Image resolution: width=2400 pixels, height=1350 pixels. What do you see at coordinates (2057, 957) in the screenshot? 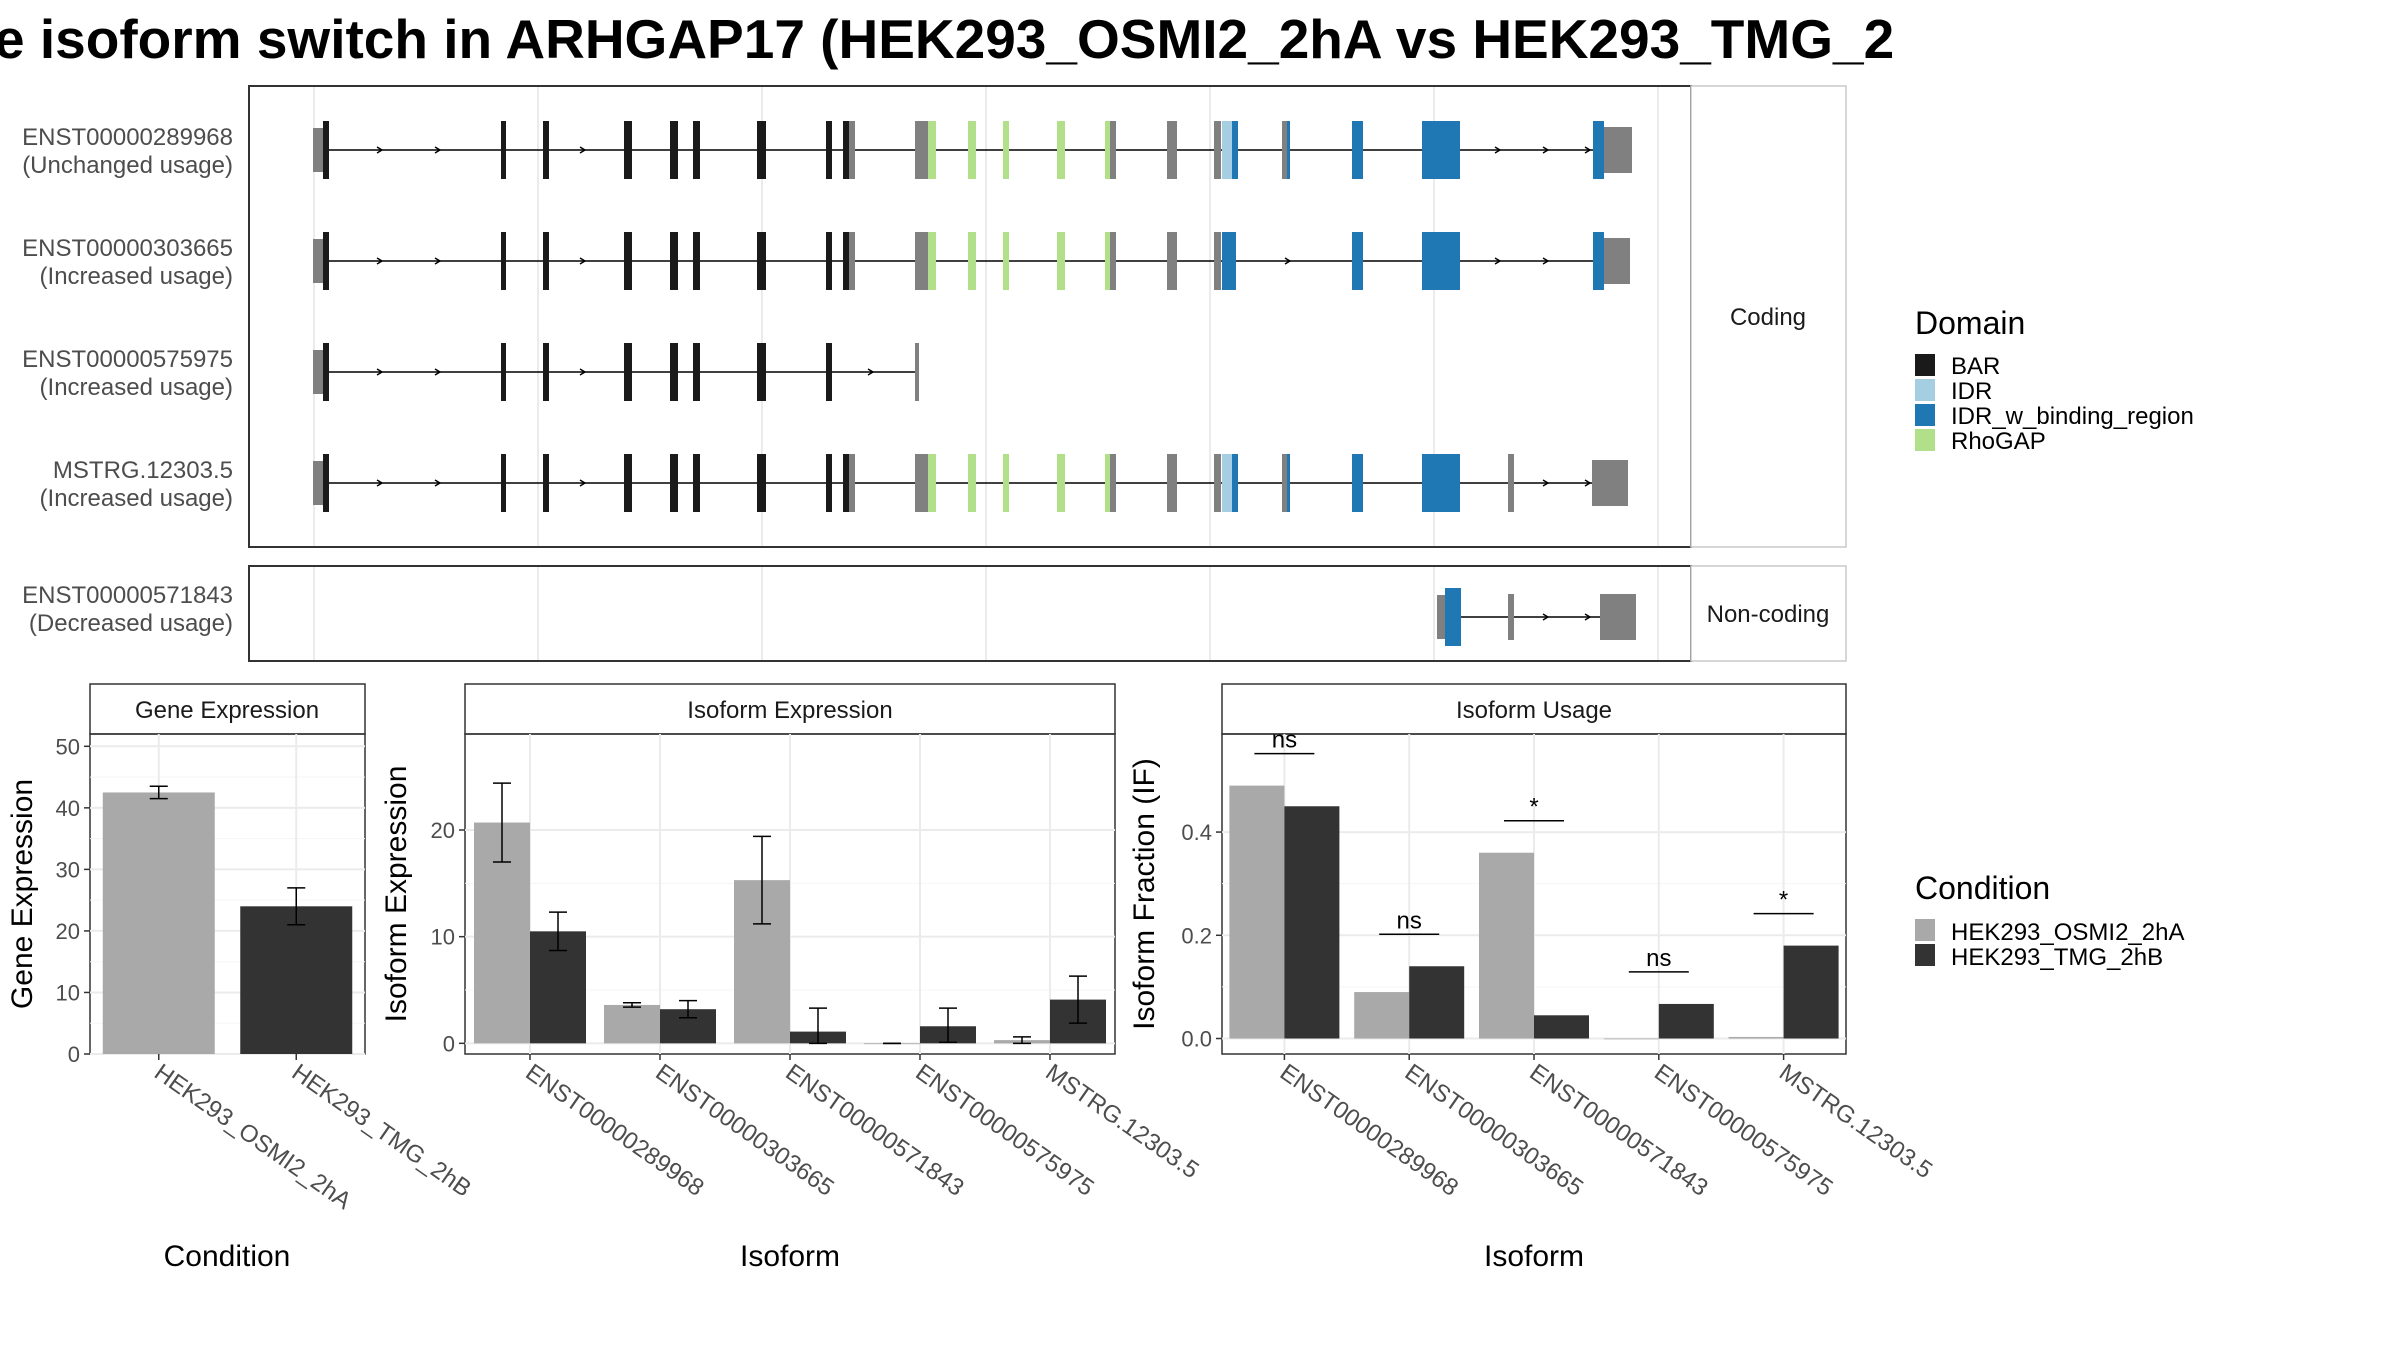
I see `legend-label-condition-b: HEK293_TMG_2hB` at bounding box center [2057, 957].